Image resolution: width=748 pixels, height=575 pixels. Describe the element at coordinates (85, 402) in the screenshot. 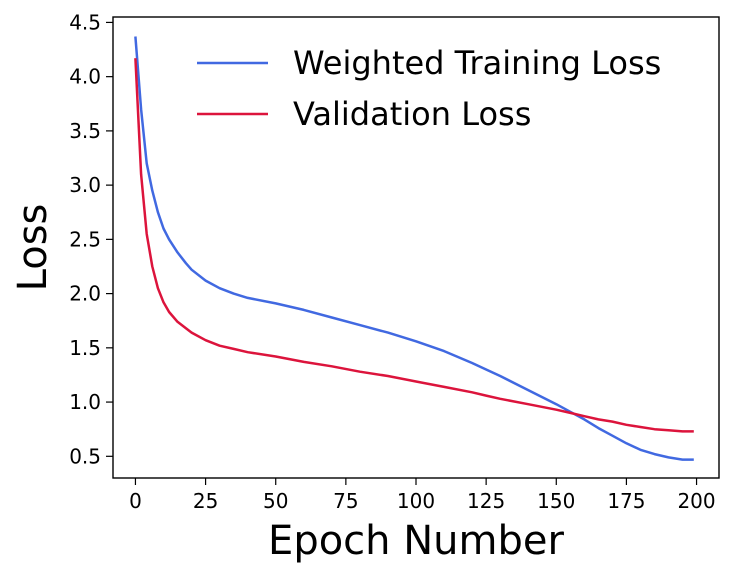

I see `y-tick-label: 1.0` at that location.